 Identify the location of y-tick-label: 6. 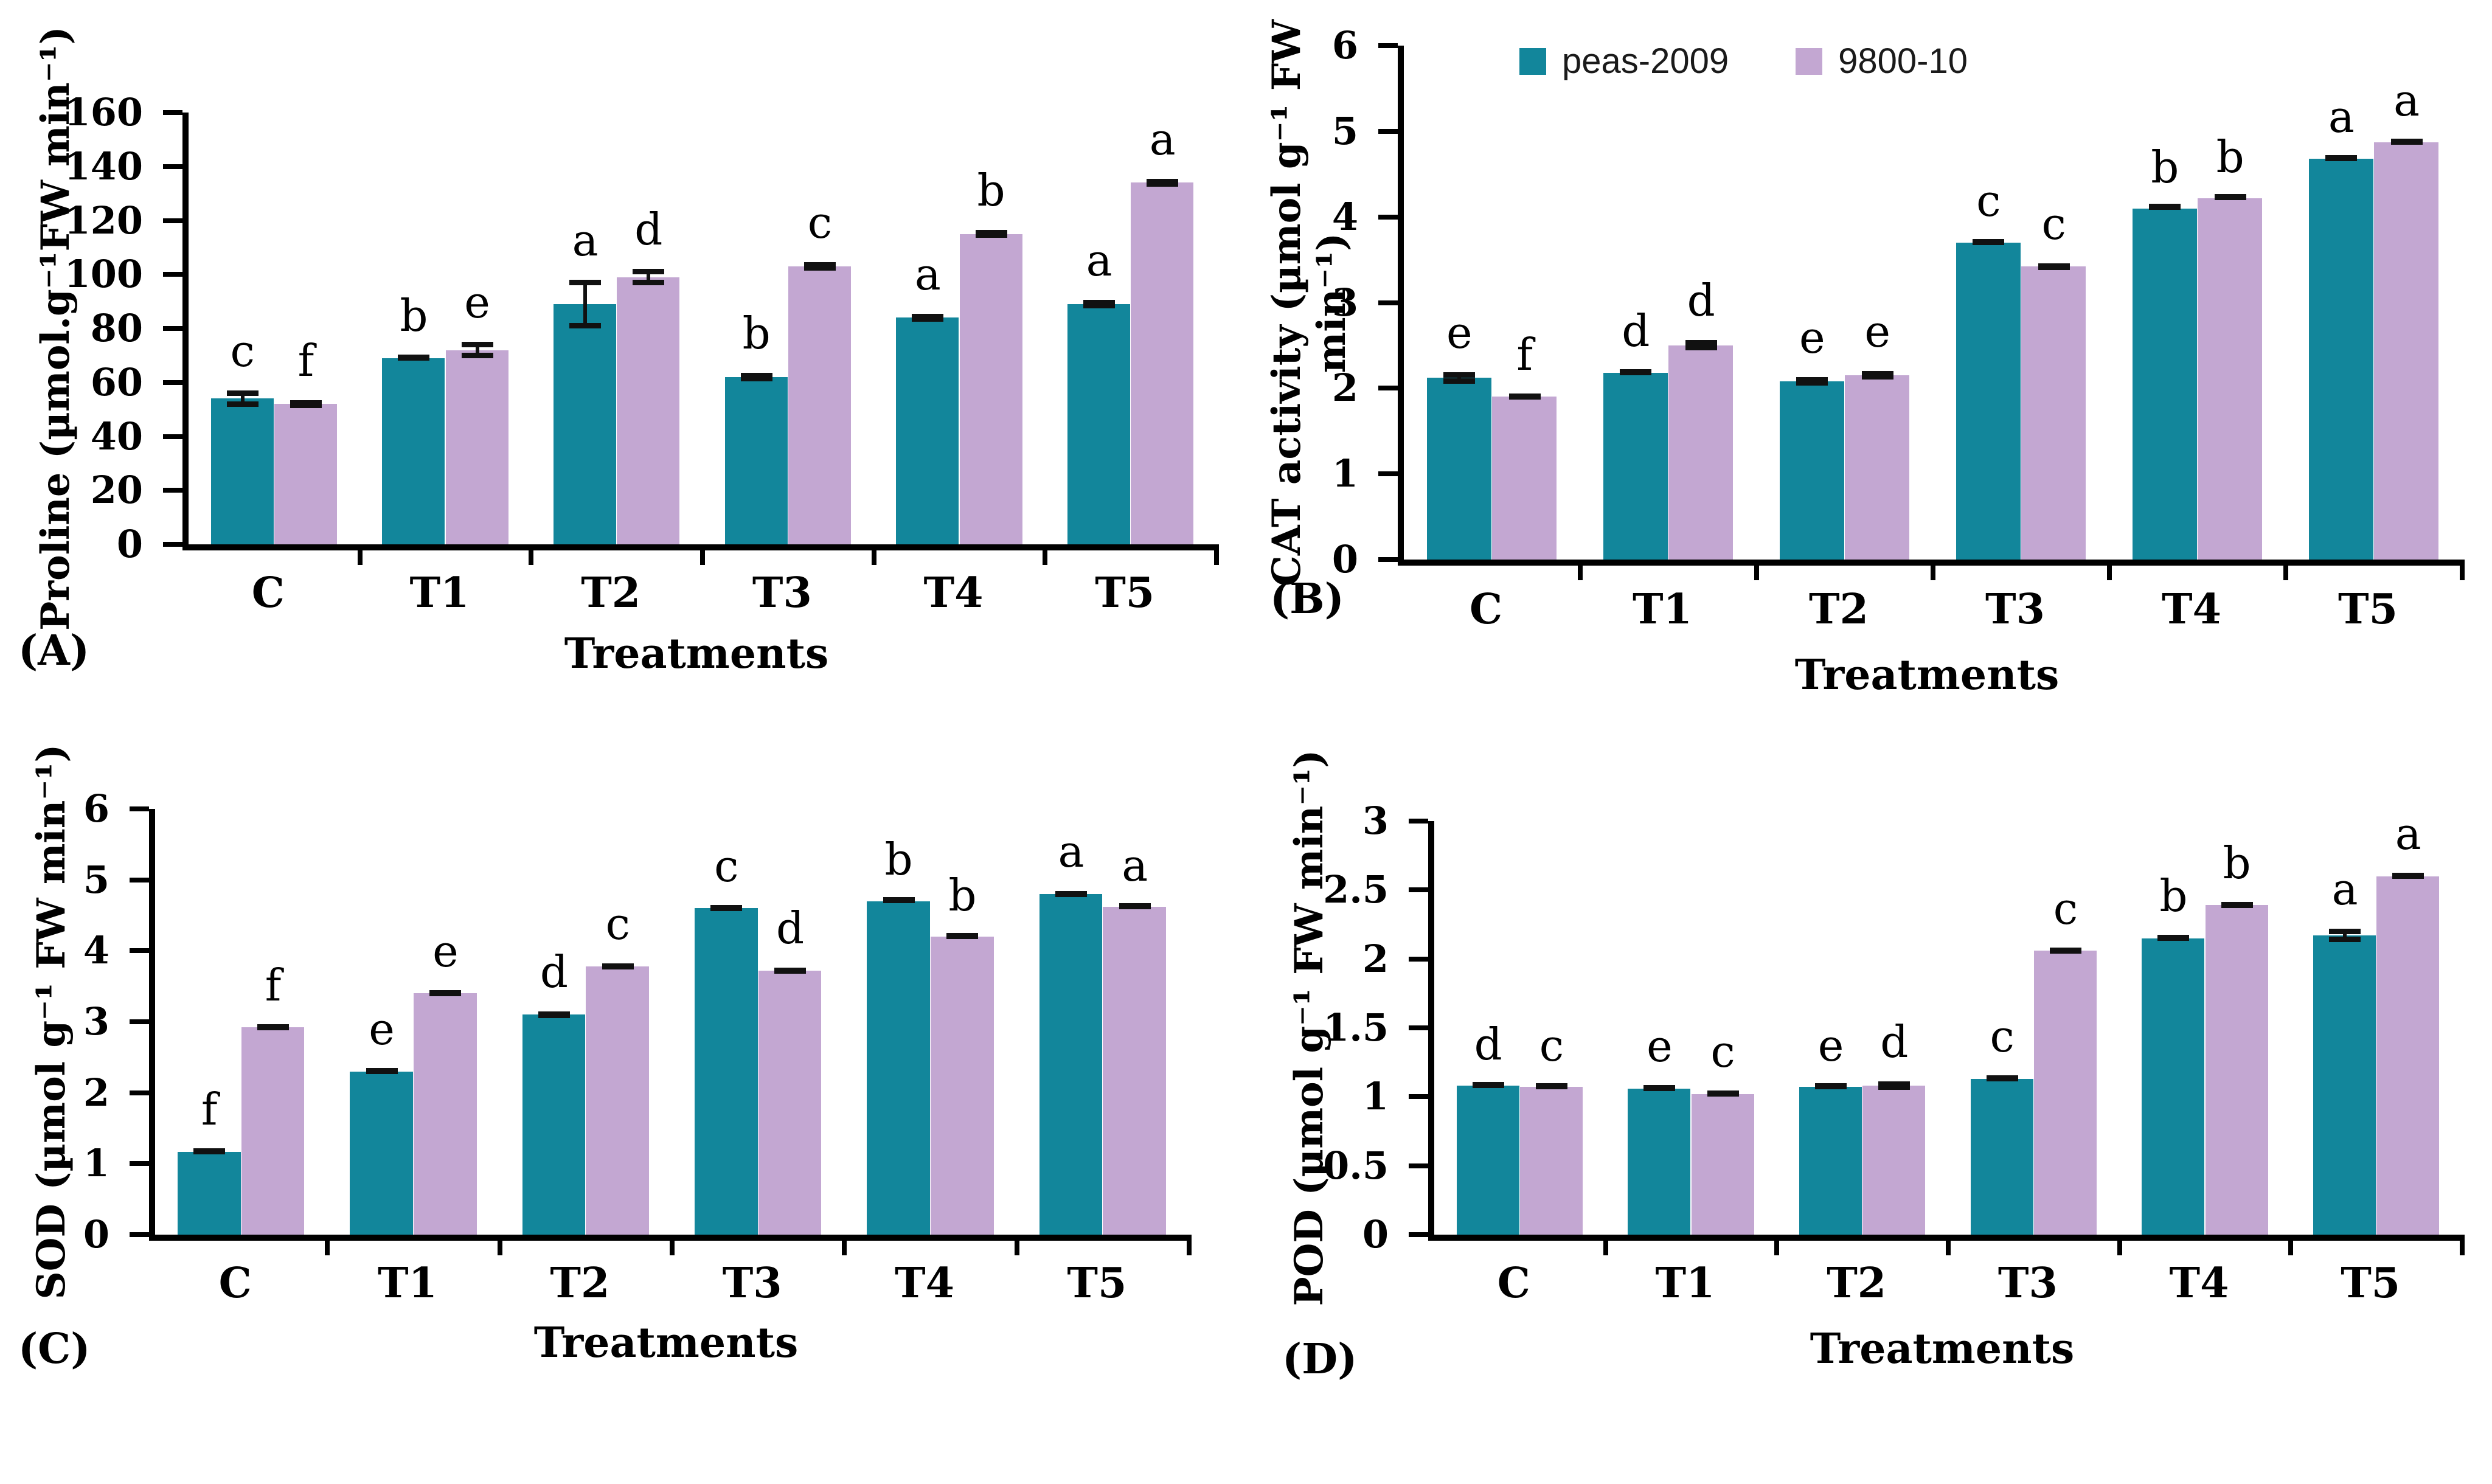
(96, 808).